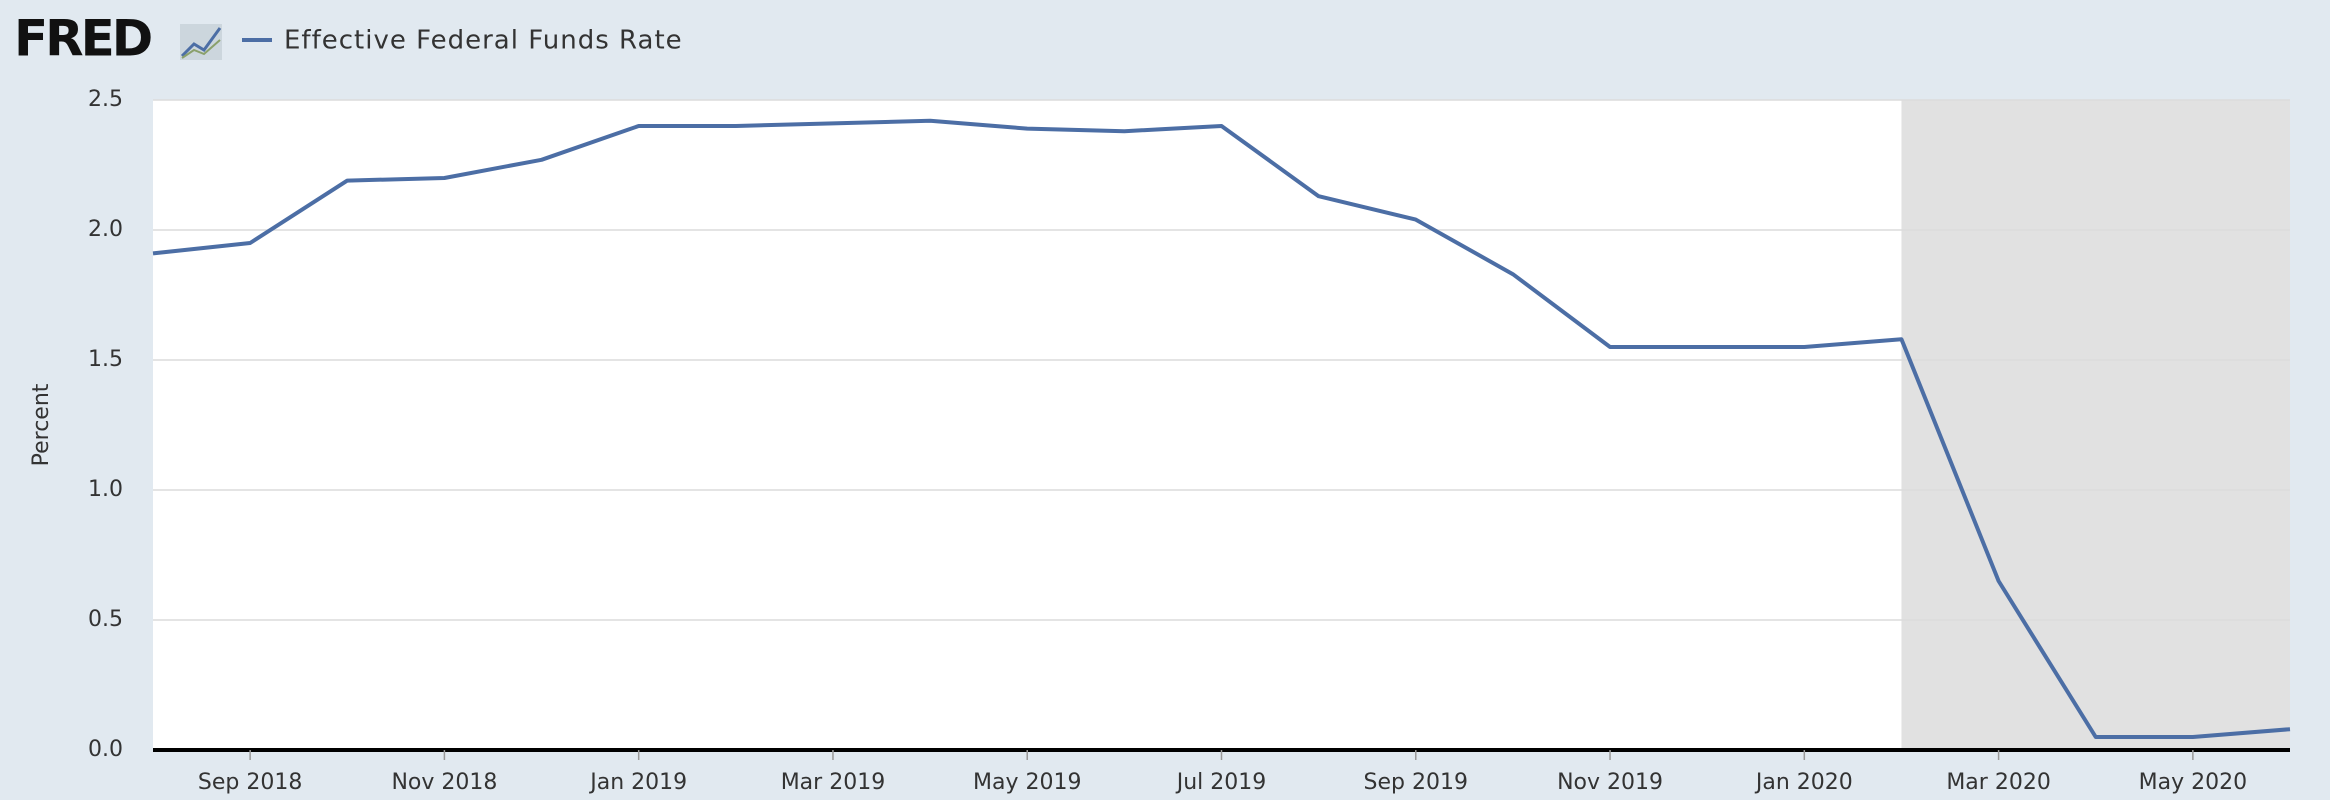 Image resolution: width=2330 pixels, height=800 pixels. Describe the element at coordinates (1221, 782) in the screenshot. I see `x-tick-label: Jul 2019` at that location.